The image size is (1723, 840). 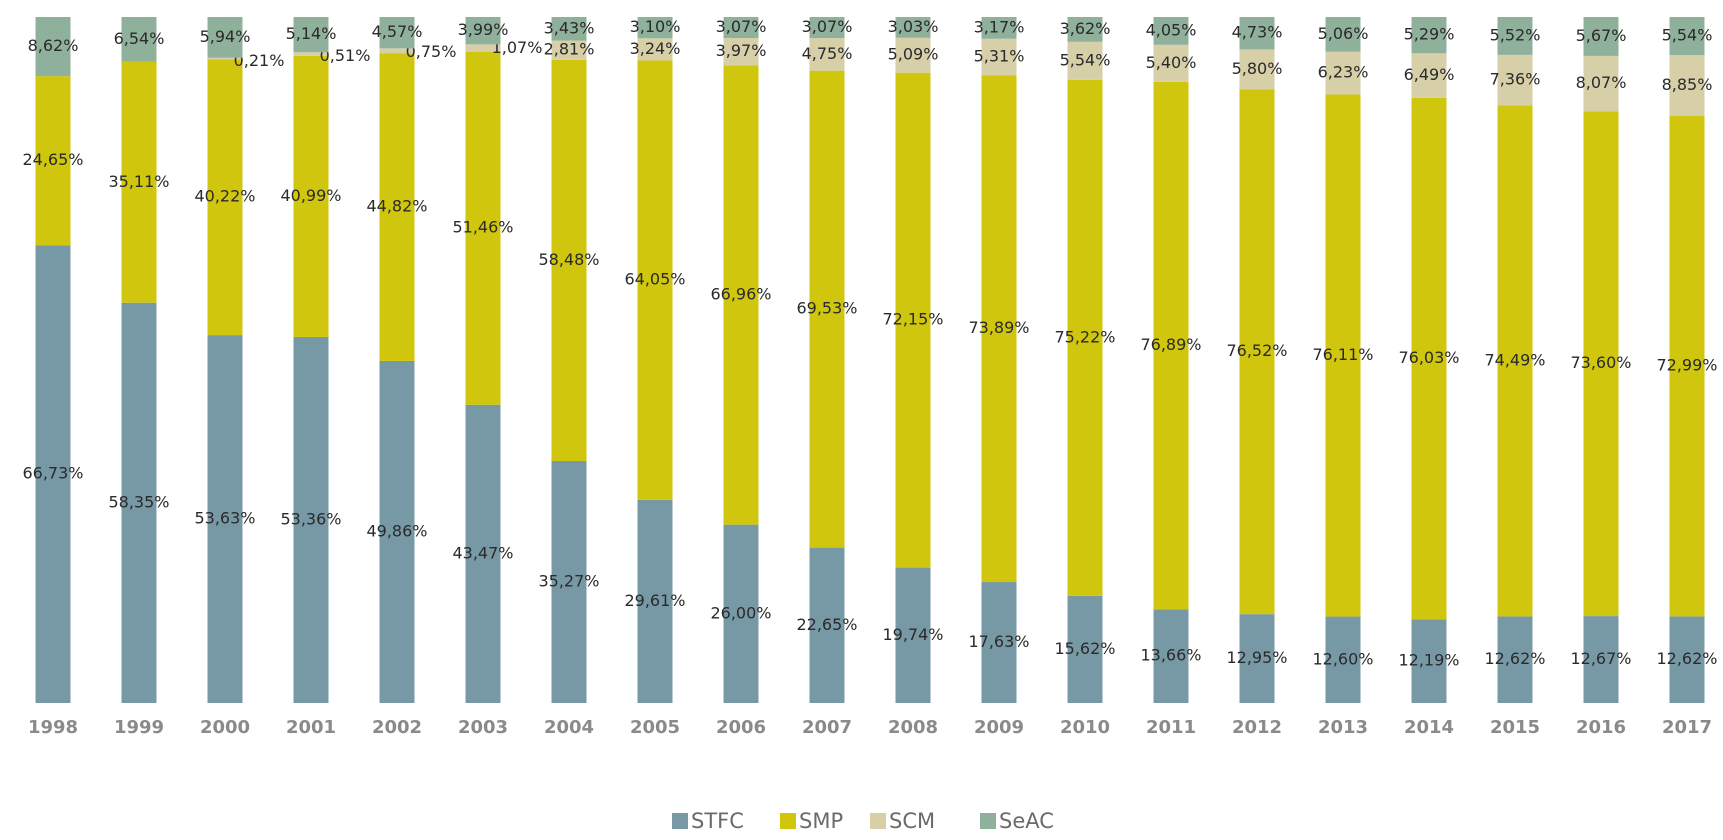 I want to click on data-label: 26,00%, so click(x=740, y=612).